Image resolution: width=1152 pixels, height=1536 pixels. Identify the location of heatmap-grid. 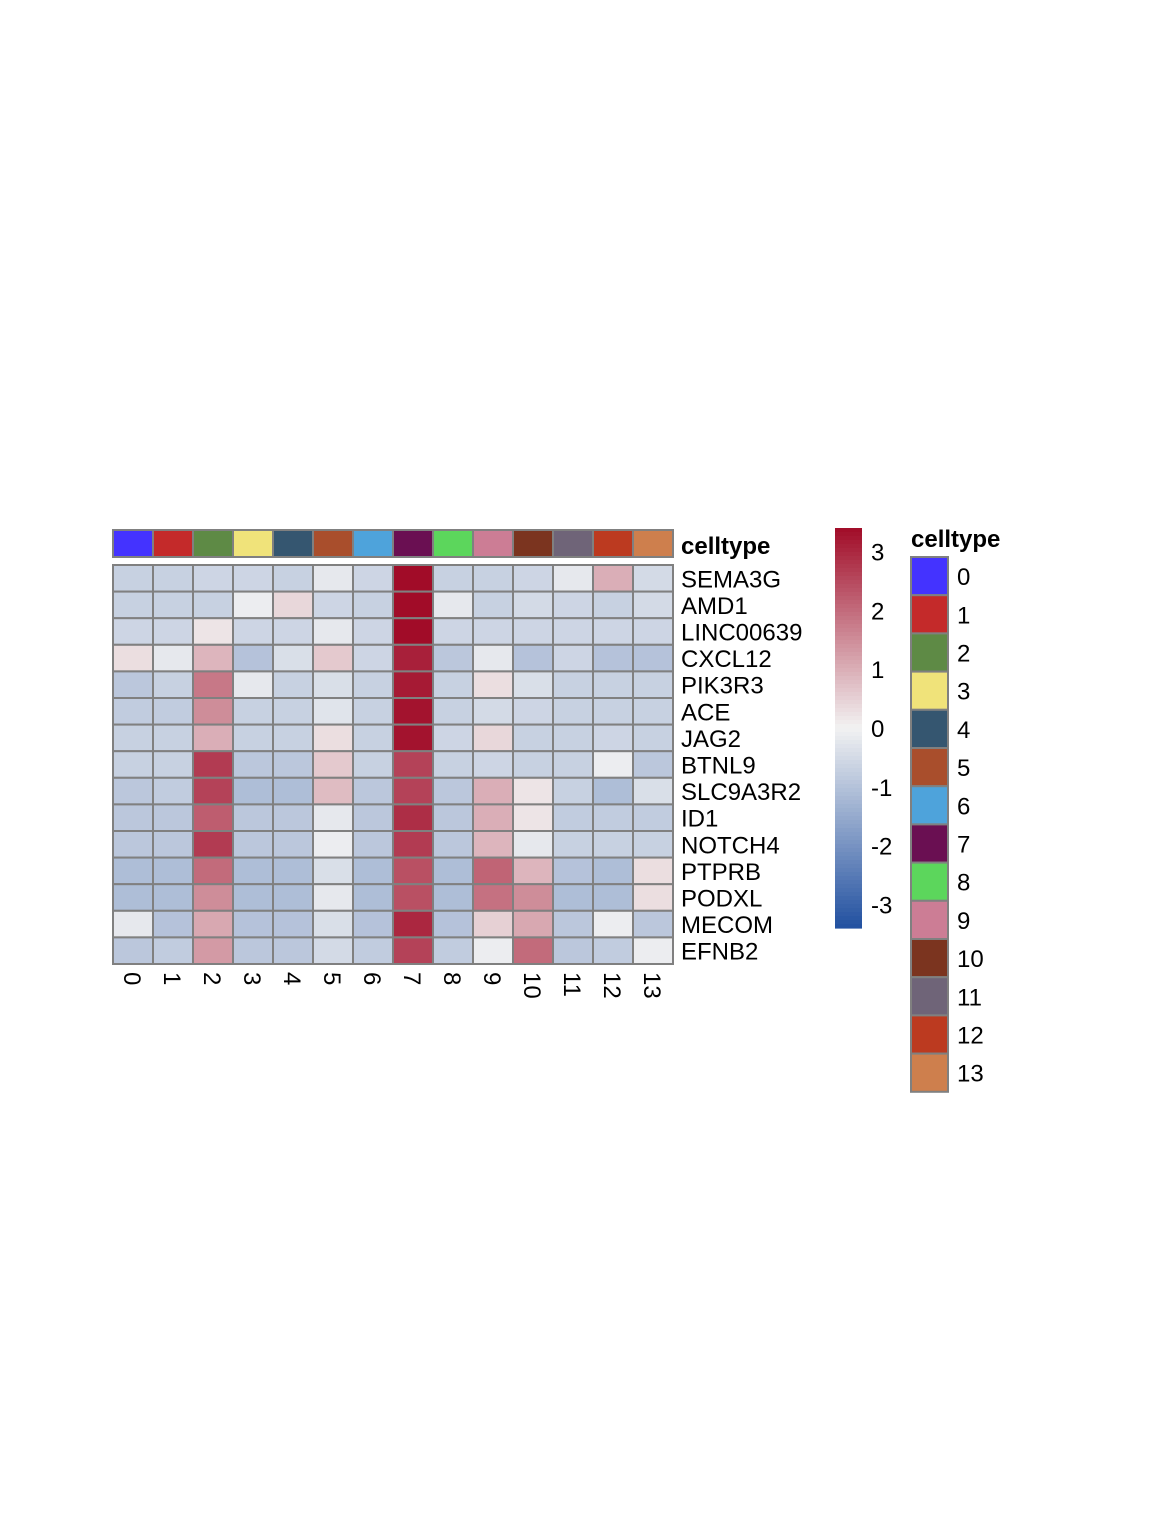
(393, 765).